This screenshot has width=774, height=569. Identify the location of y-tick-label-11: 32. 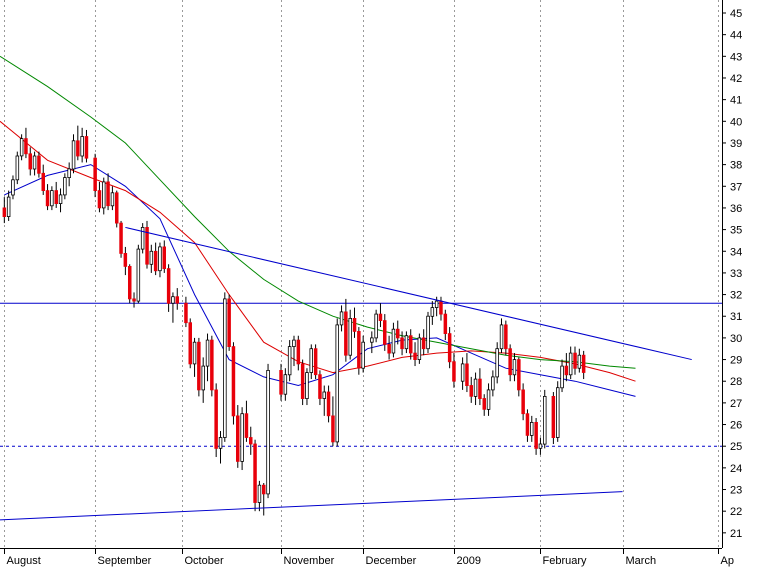
(736, 296).